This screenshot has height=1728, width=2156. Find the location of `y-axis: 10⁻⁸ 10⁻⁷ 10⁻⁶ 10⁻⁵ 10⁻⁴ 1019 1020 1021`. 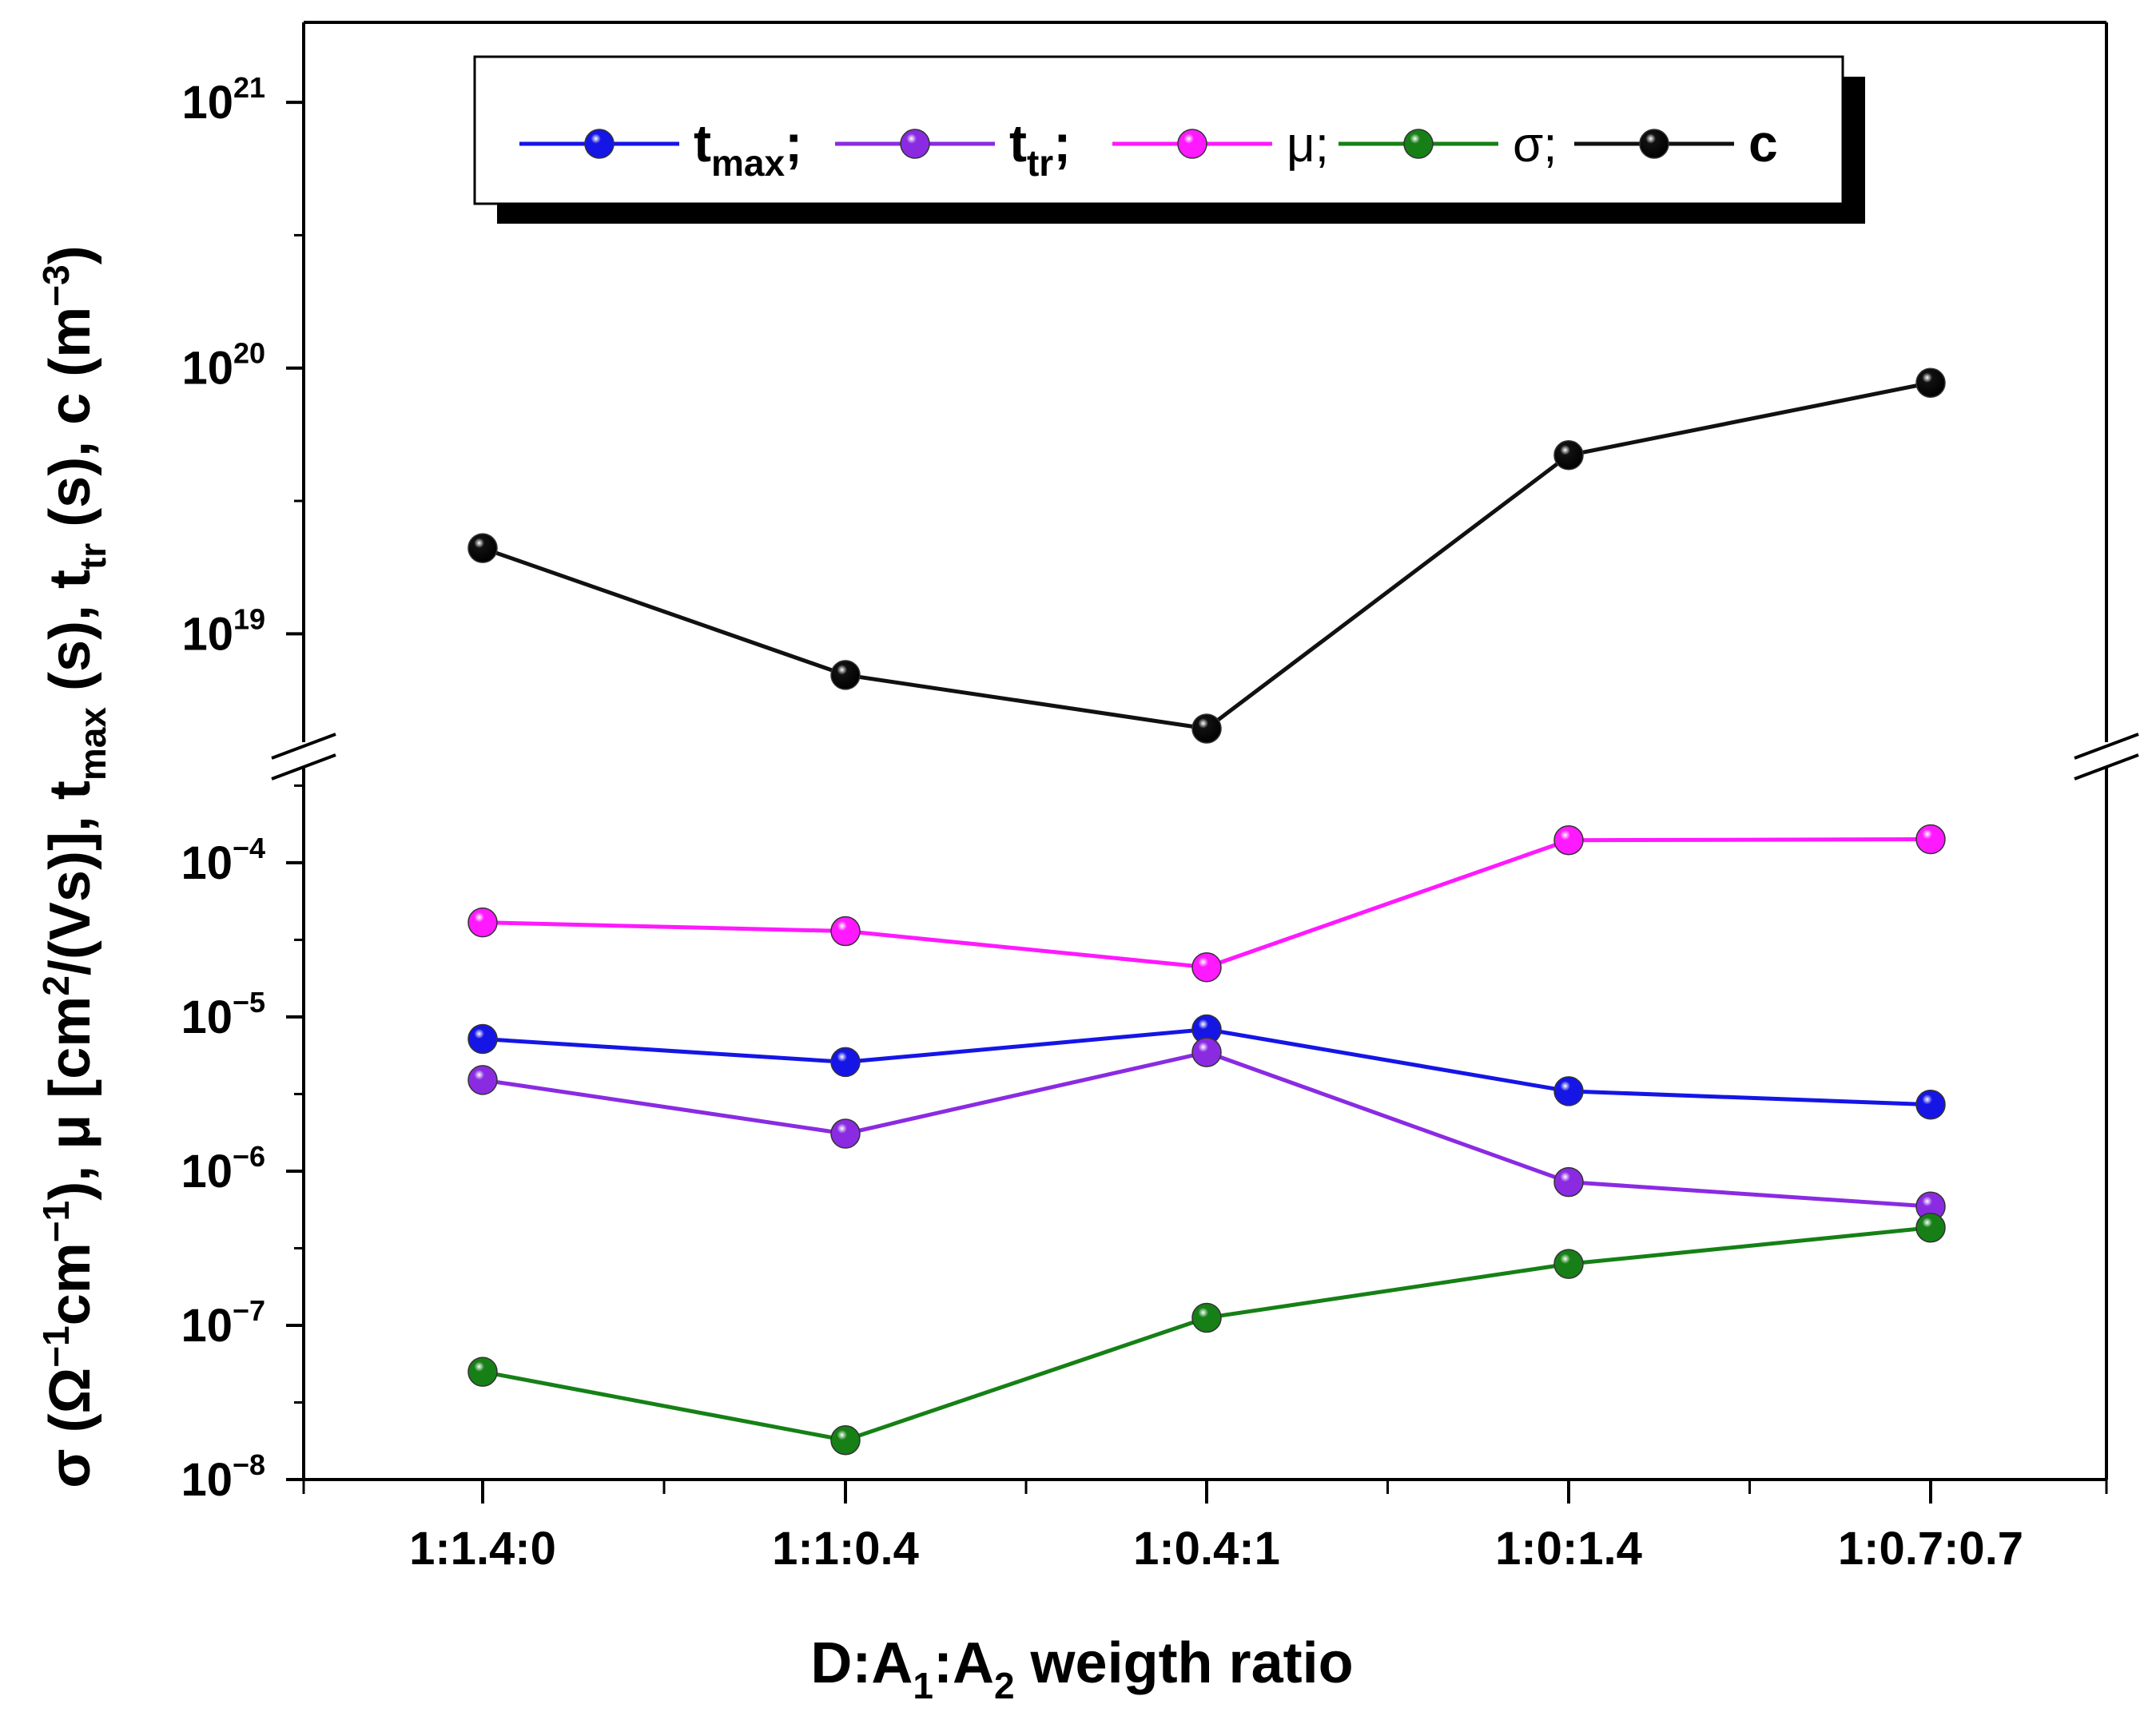

y-axis: 10⁻⁸ 10⁻⁷ 10⁻⁶ 10⁻⁵ 10⁻⁴ 1019 1020 1021 is located at coordinates (242, 788).